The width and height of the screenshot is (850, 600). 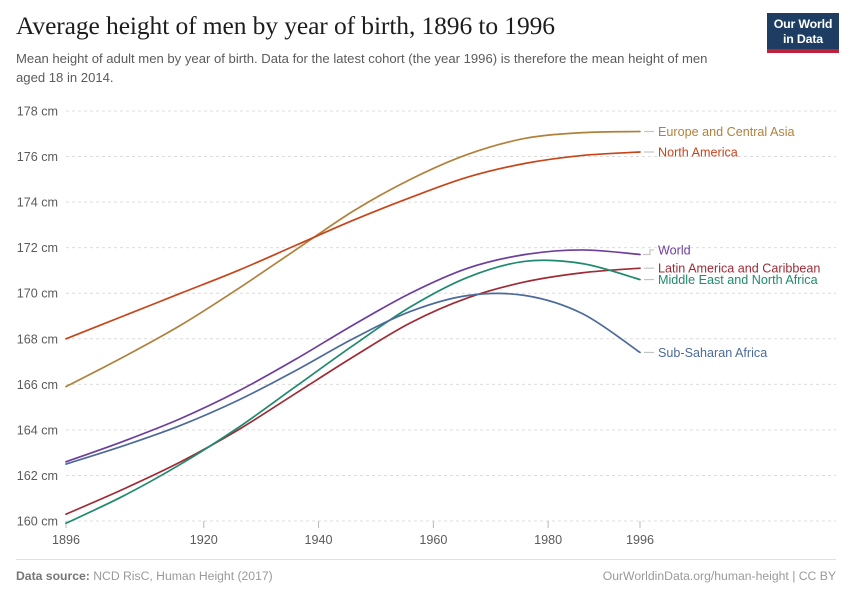 I want to click on owid-logo: Our World in Data, so click(x=803, y=33).